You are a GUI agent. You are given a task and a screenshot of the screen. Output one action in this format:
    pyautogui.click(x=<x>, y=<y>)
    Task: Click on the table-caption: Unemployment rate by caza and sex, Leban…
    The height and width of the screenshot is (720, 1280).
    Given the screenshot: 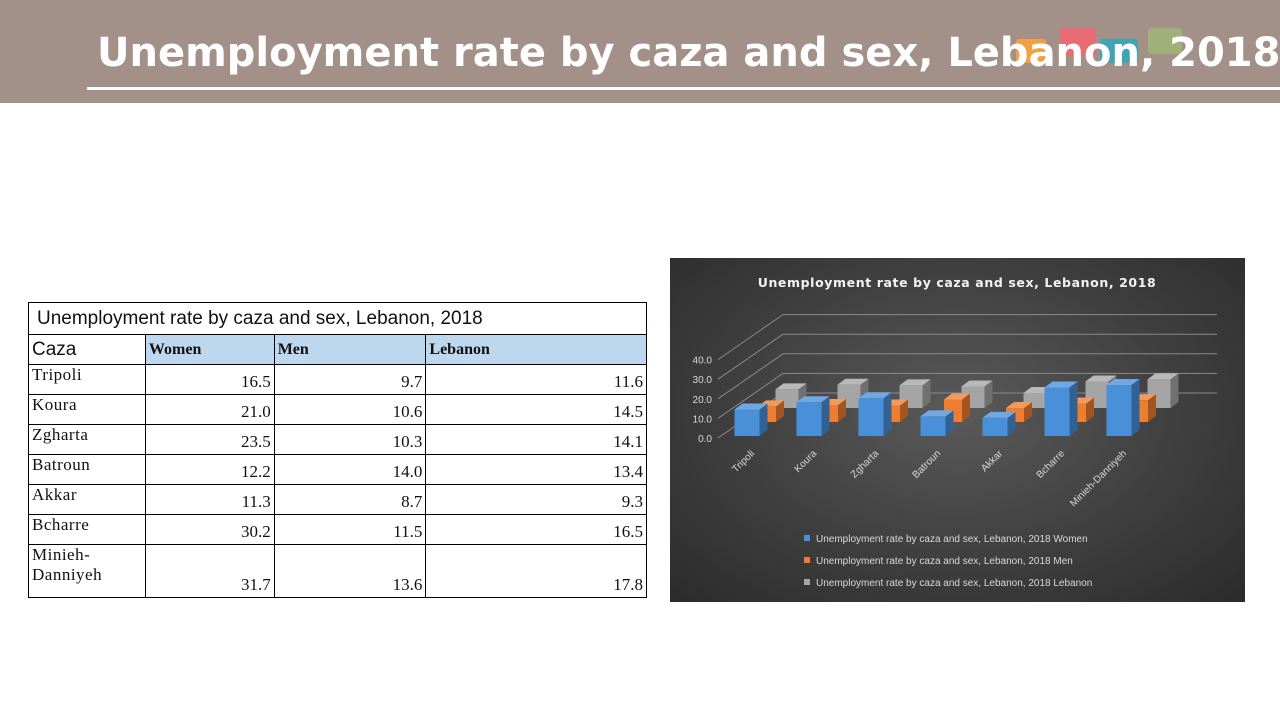 What is the action you would take?
    pyautogui.click(x=337, y=318)
    